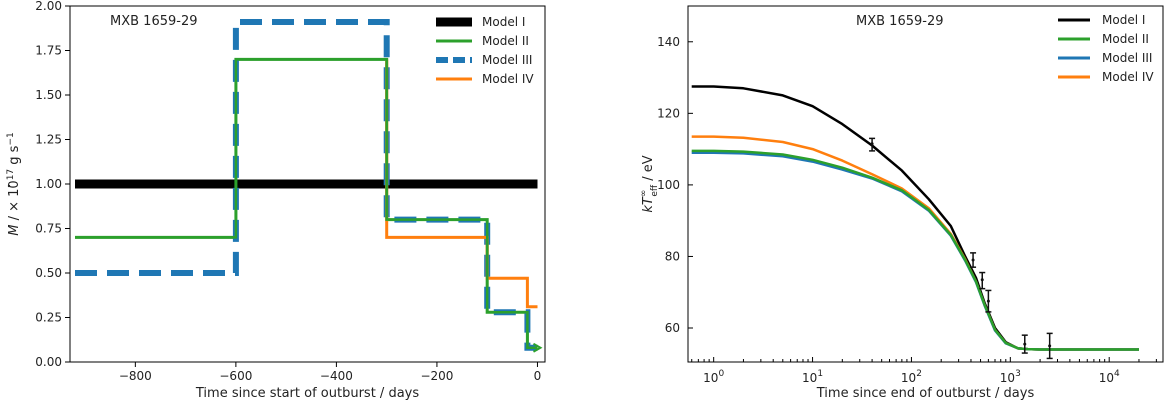 The height and width of the screenshot is (410, 1173). Describe the element at coordinates (14, 183) in the screenshot. I see `y-axis-label: M / × 1017 g s−1` at that location.